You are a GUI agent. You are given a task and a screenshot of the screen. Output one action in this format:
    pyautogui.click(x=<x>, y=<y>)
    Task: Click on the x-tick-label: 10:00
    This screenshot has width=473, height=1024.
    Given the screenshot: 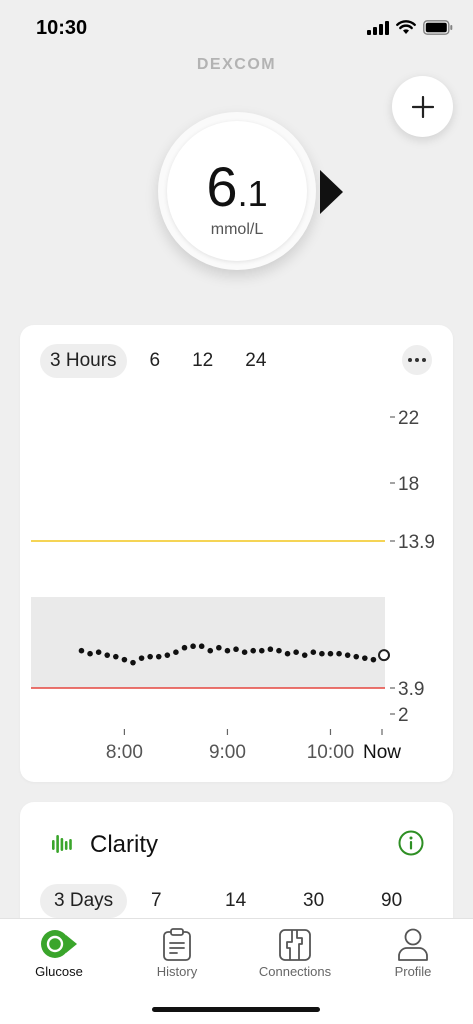 What is the action you would take?
    pyautogui.click(x=331, y=752)
    